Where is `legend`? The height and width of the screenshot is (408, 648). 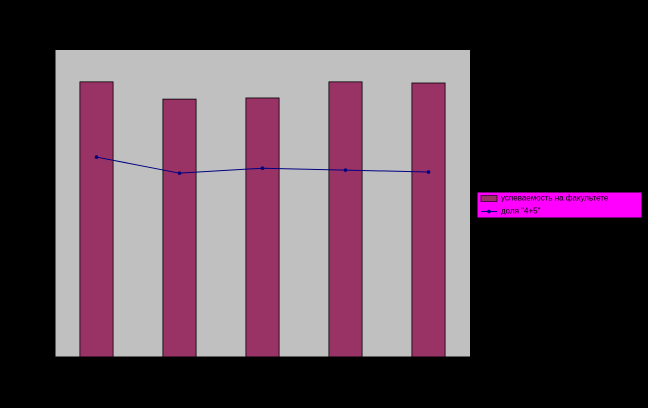 legend is located at coordinates (559, 205).